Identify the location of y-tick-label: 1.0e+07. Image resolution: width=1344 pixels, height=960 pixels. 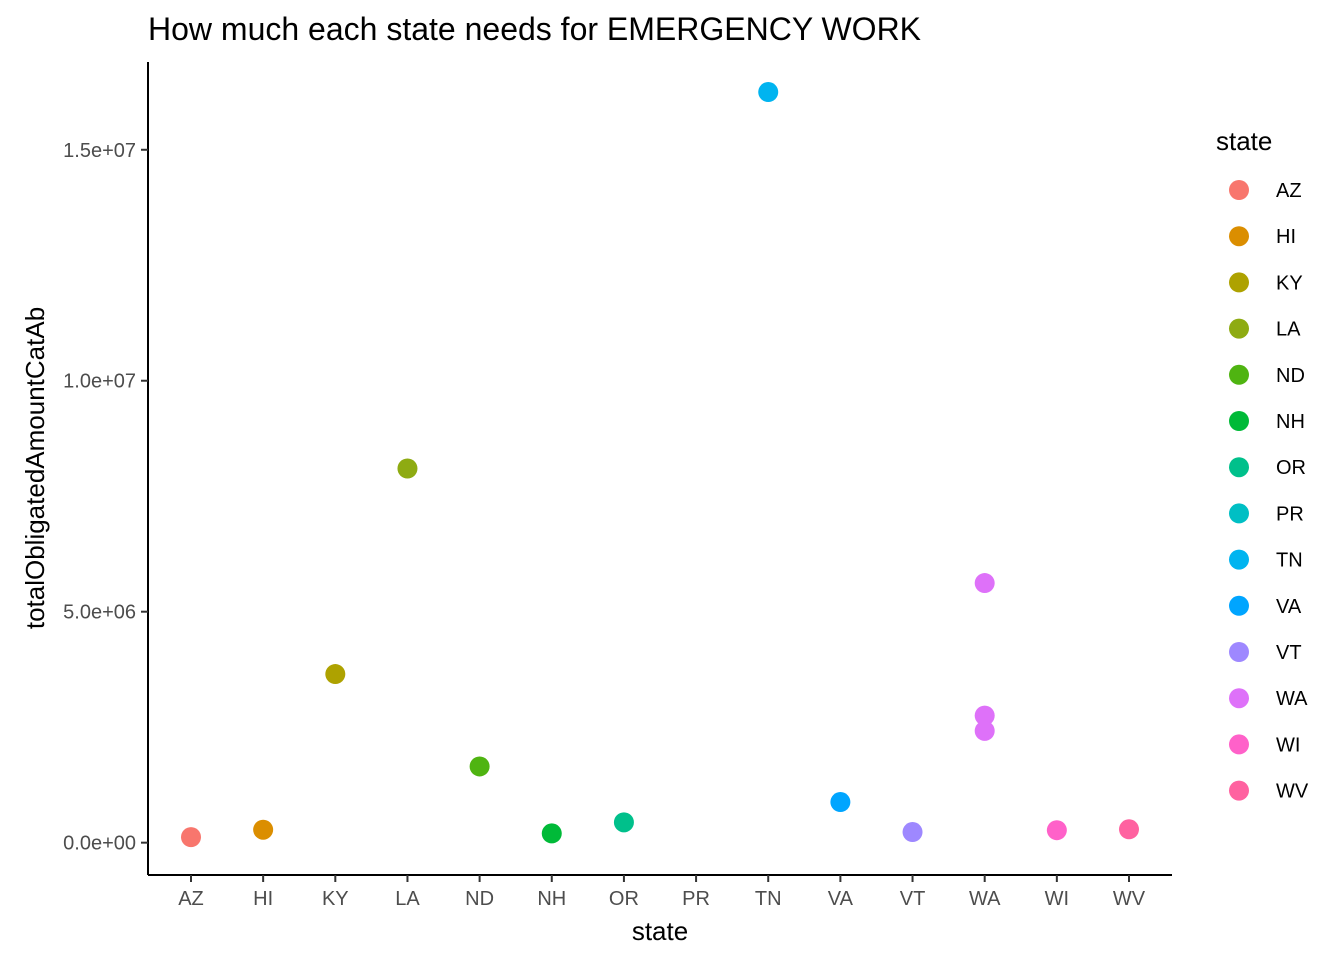
(99, 382).